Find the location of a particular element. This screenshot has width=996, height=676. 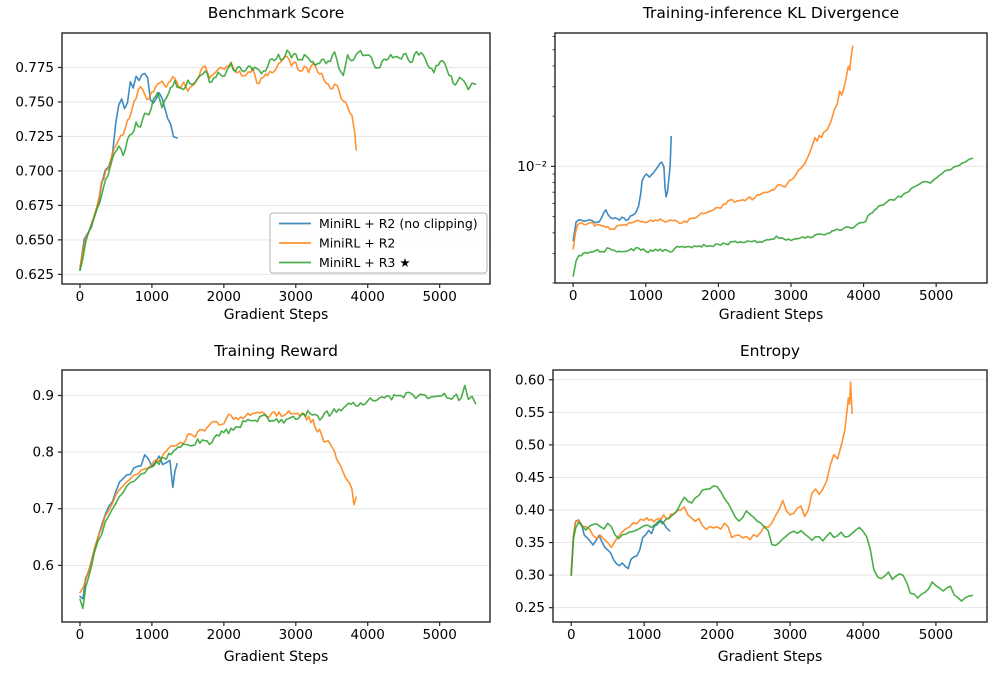

legend-entry-label: MiniRL + R2 is located at coordinates (357, 243).